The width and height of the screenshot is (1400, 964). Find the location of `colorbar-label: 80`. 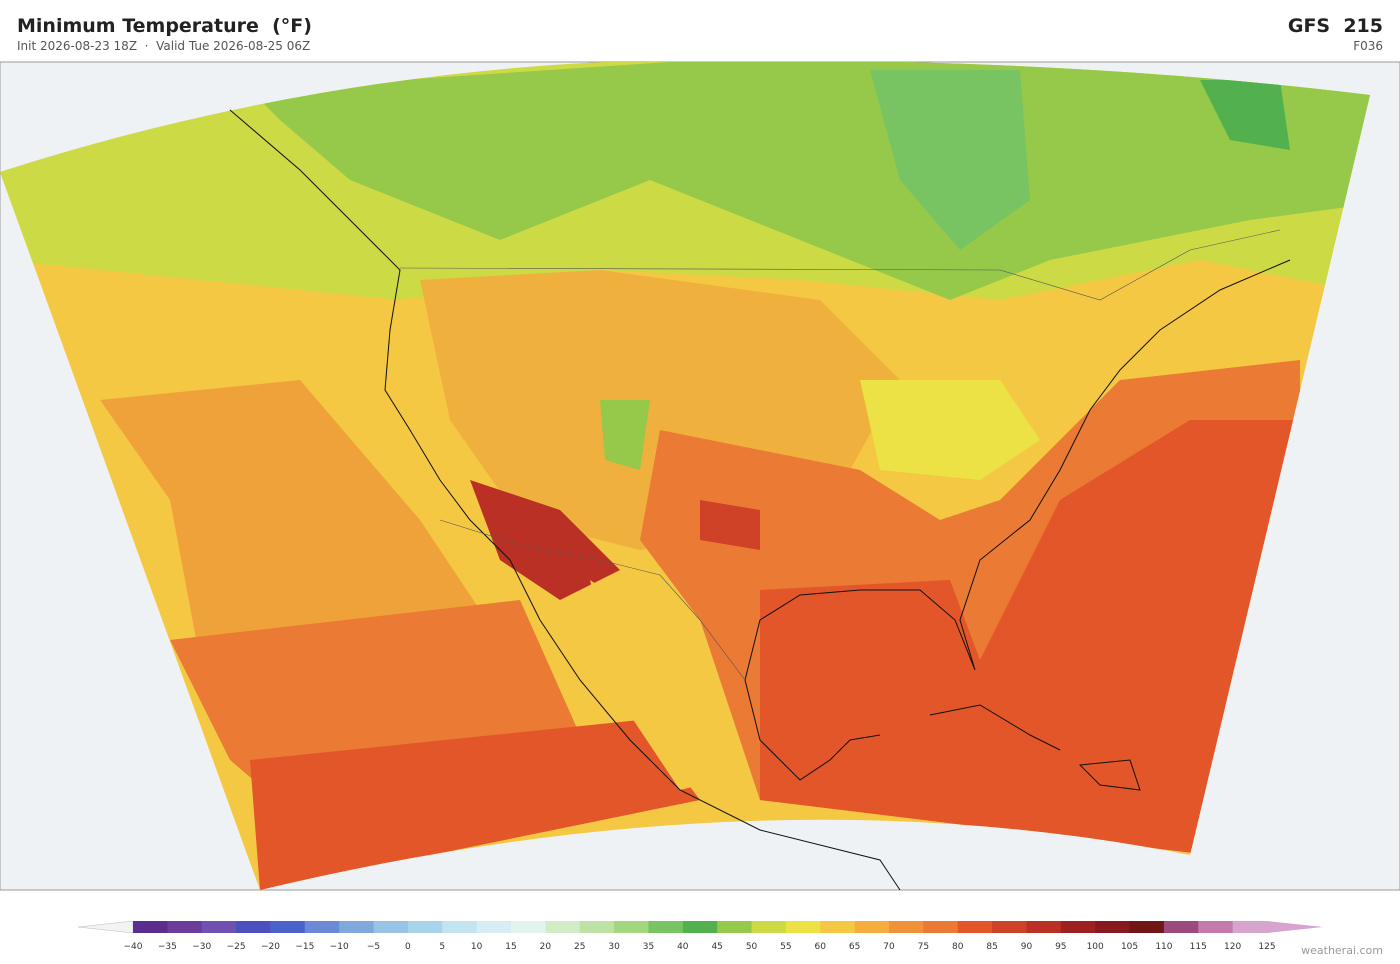

colorbar-label: 80 is located at coordinates (958, 947).